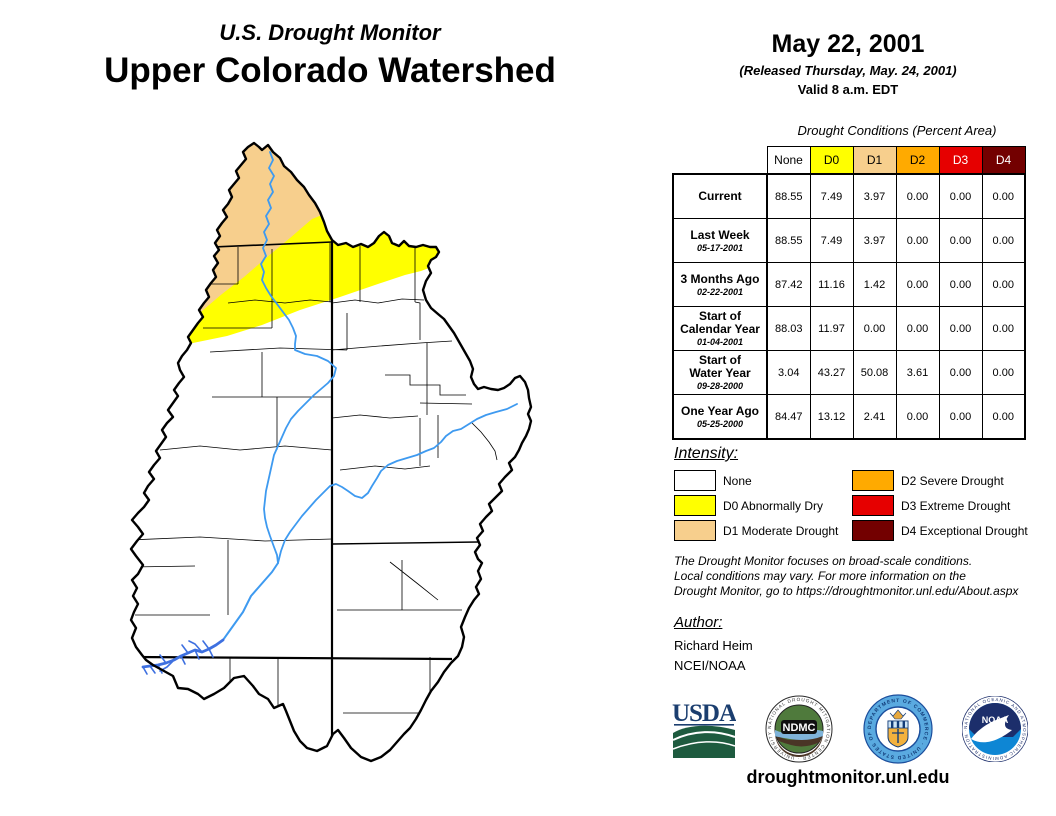 Image resolution: width=1056 pixels, height=816 pixels. Describe the element at coordinates (848, 70) in the screenshot. I see `release-date: (Released Thursday, May. 24, 2001)` at that location.